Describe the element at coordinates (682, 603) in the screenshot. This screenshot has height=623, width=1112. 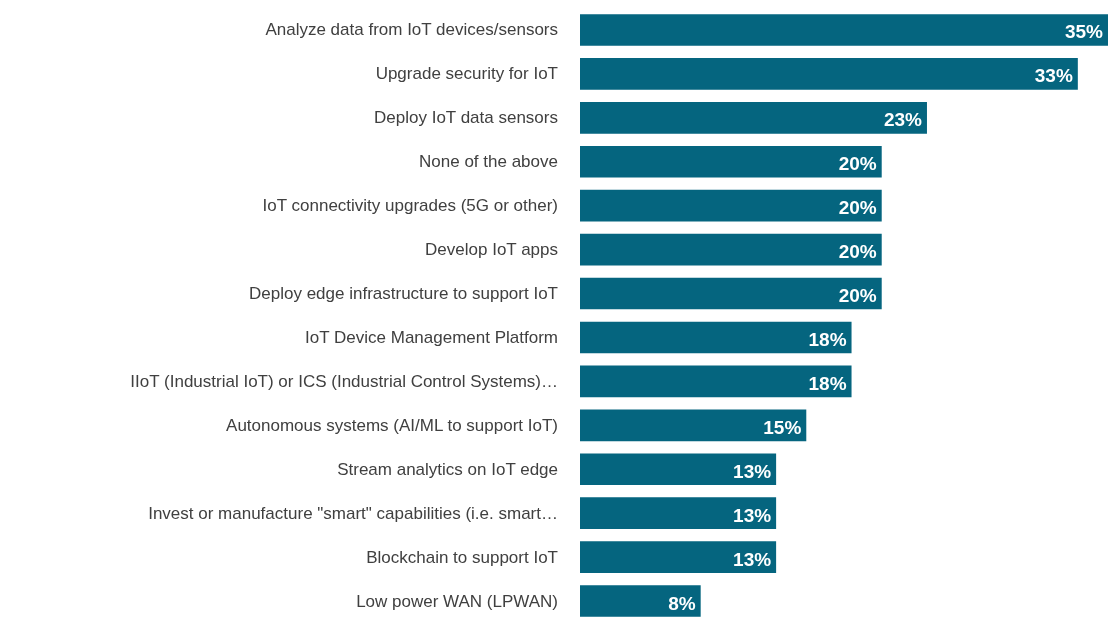
I see `data-label: 8%` at that location.